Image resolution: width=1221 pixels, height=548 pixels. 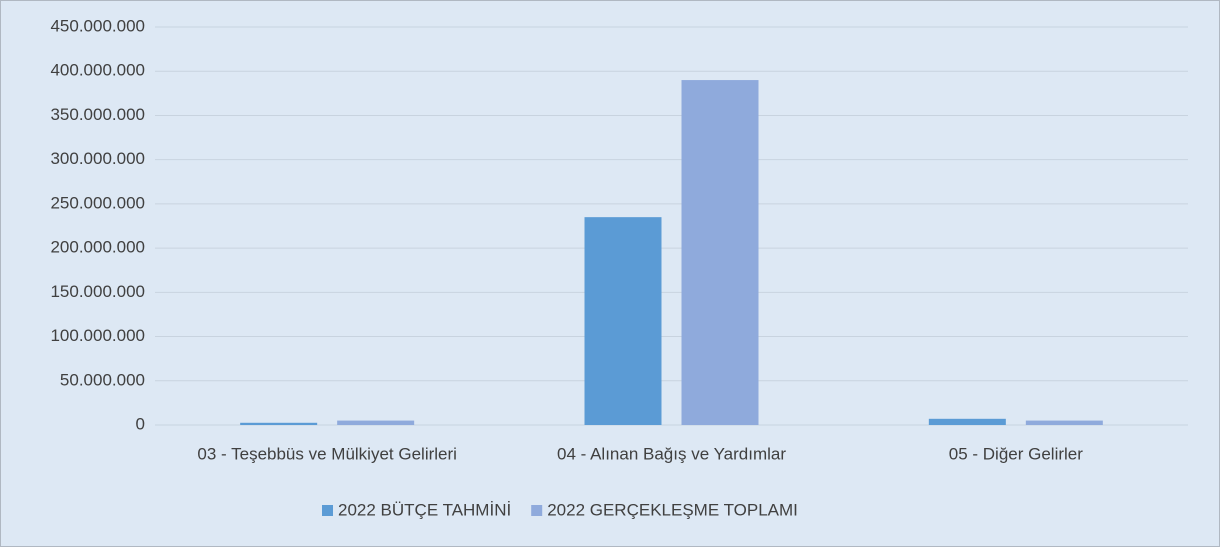 What do you see at coordinates (97, 114) in the screenshot?
I see `y-tick-label: 350.000.000` at bounding box center [97, 114].